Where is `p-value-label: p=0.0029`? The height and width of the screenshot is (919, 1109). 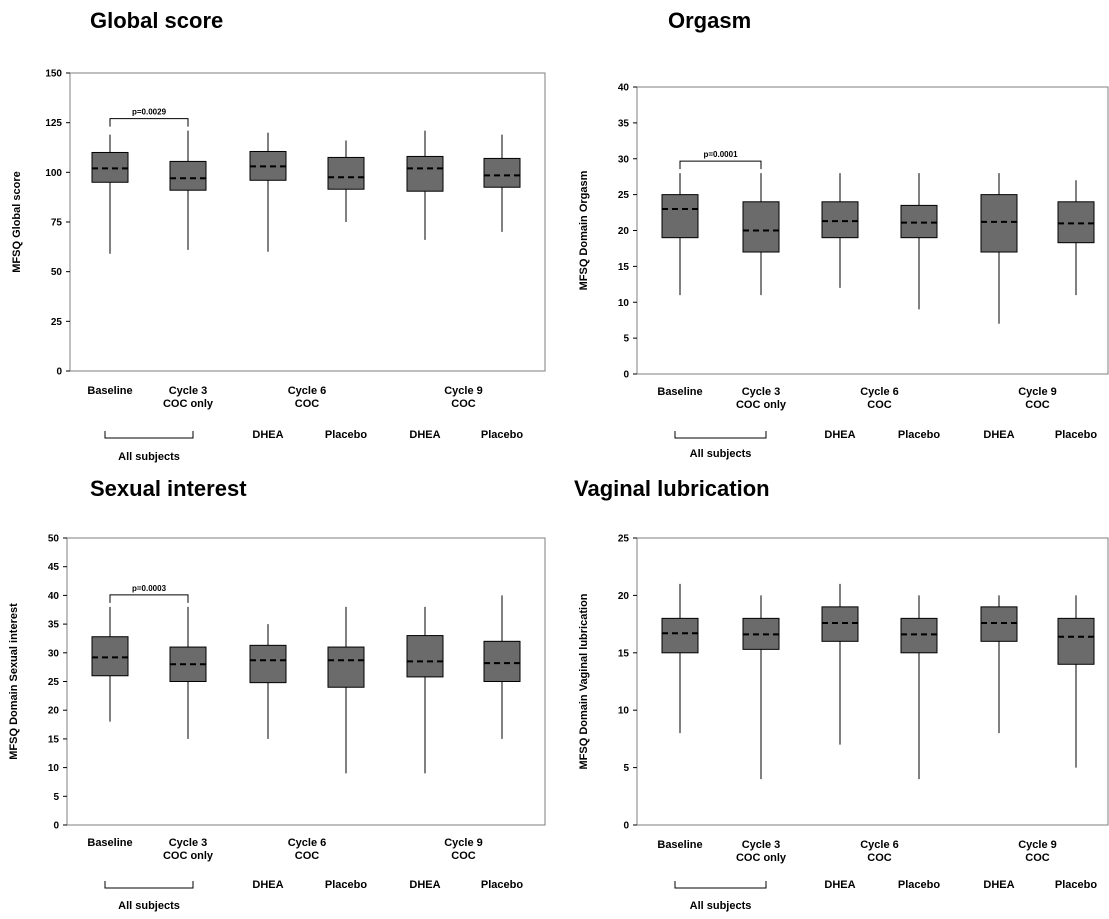 p-value-label: p=0.0029 is located at coordinates (149, 112).